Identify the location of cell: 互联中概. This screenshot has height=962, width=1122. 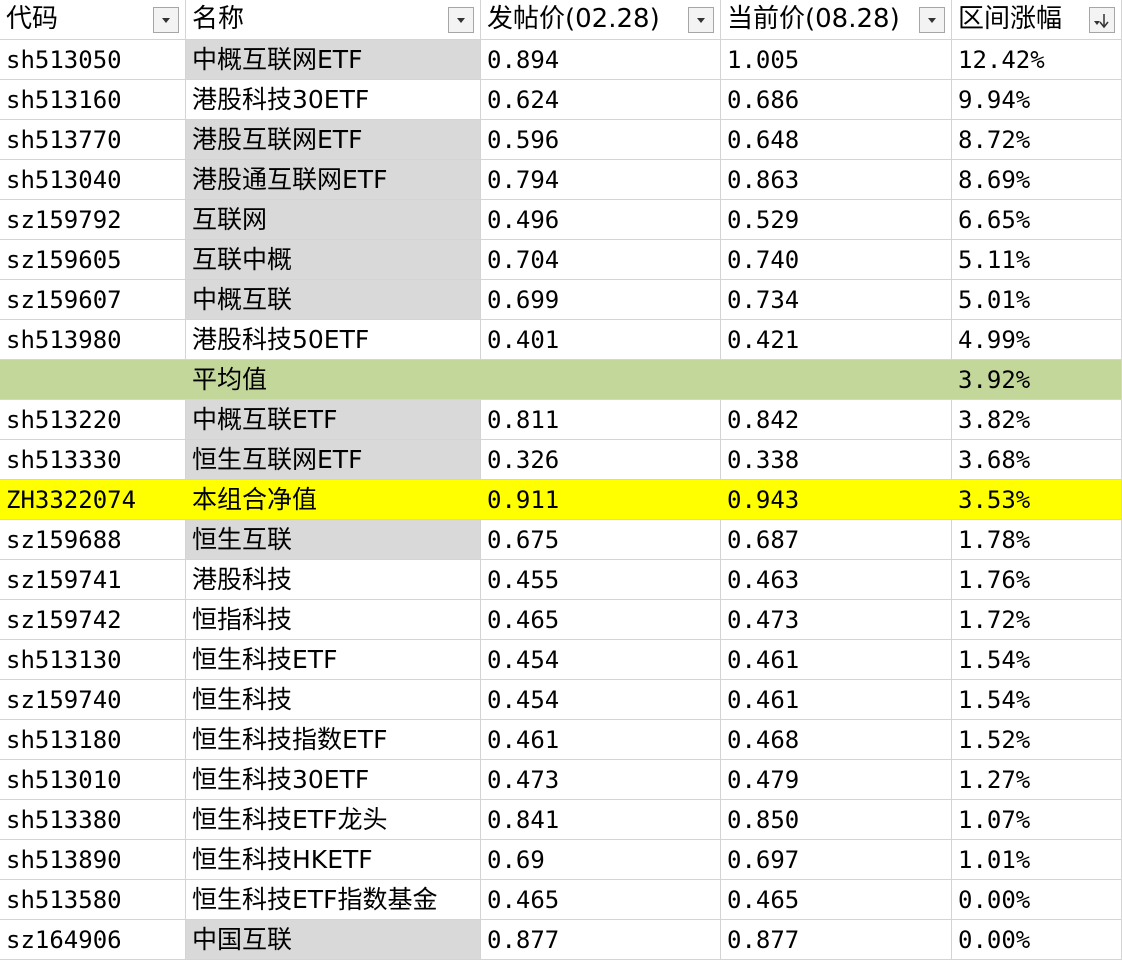
(333, 260).